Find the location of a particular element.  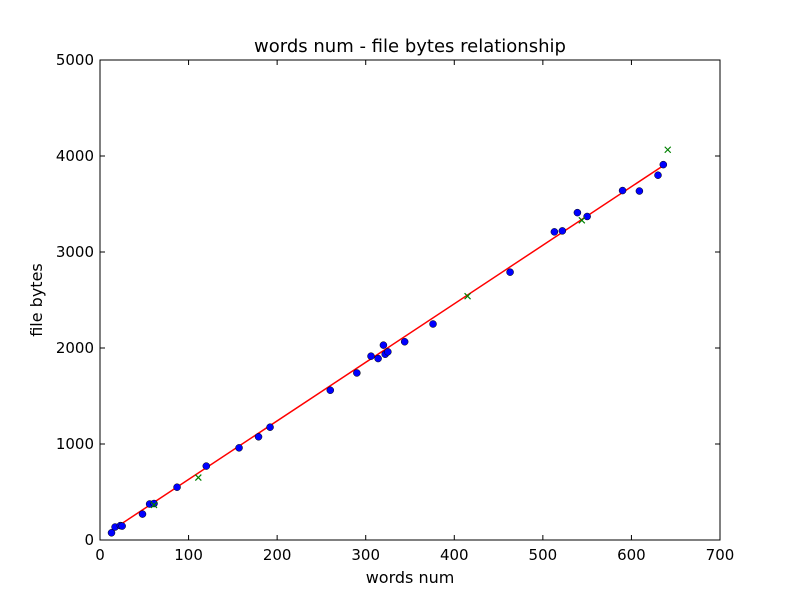

x-tick-label: 400 is located at coordinates (454, 555).